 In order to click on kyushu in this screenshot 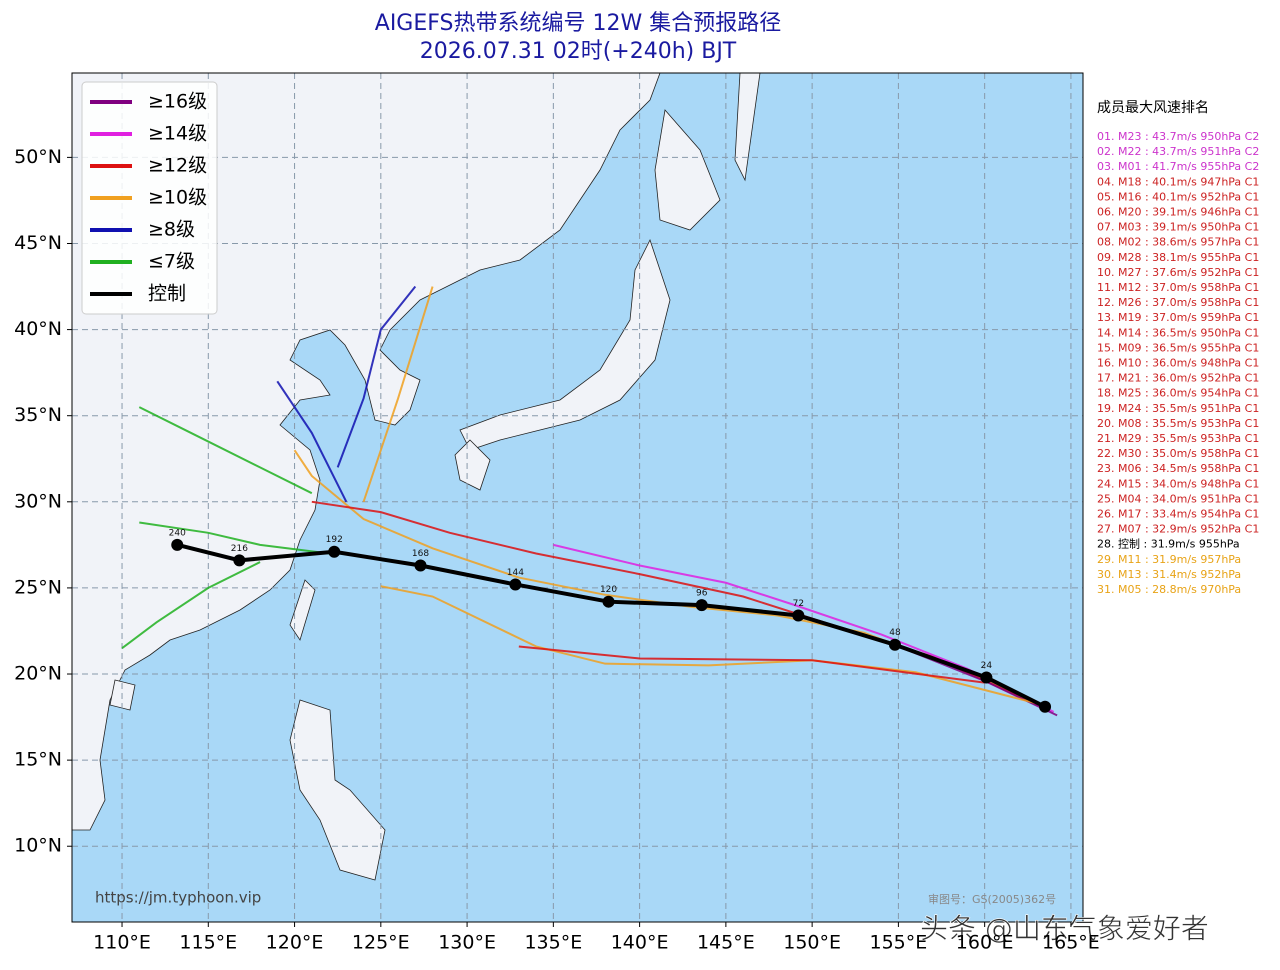, I will do `click(472, 465)`.